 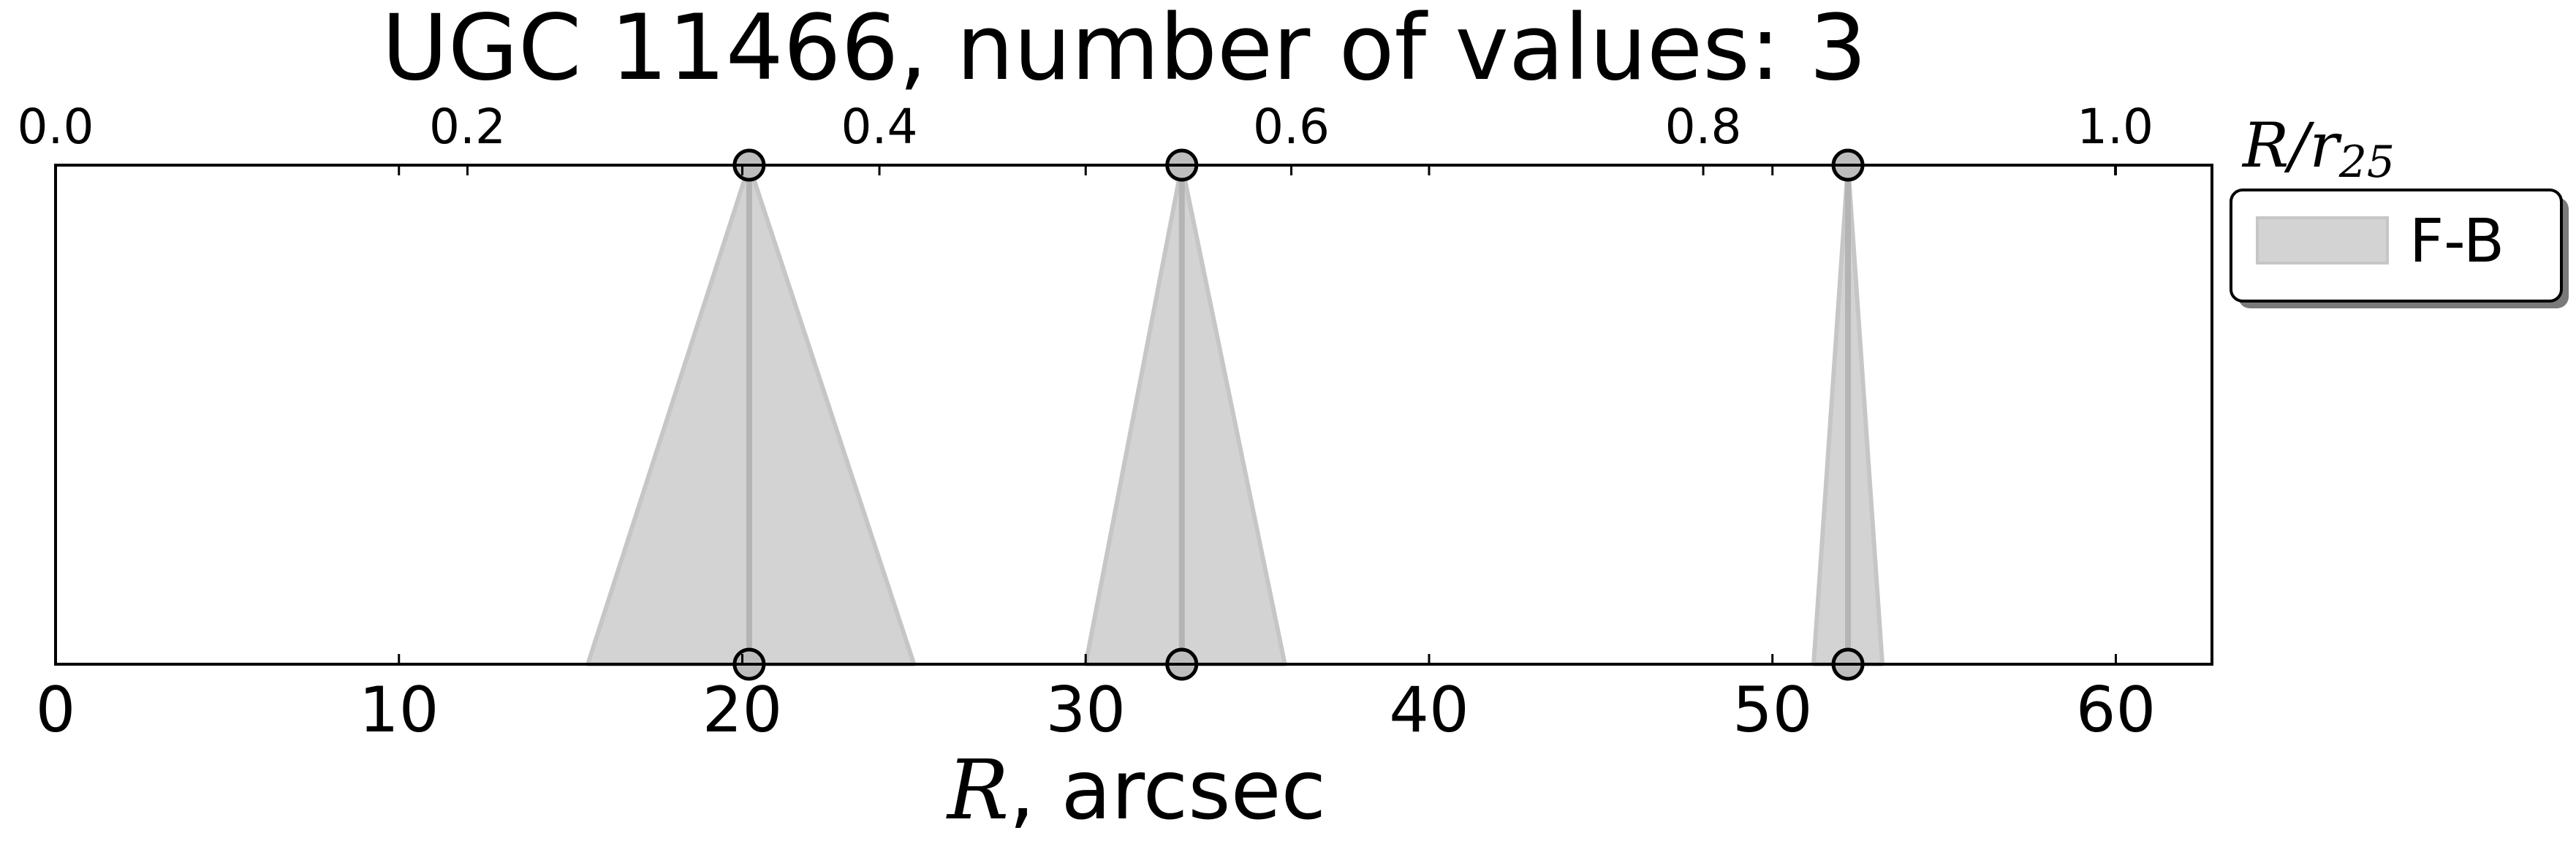 I want to click on bottom-tick-label: 20, so click(x=742, y=710).